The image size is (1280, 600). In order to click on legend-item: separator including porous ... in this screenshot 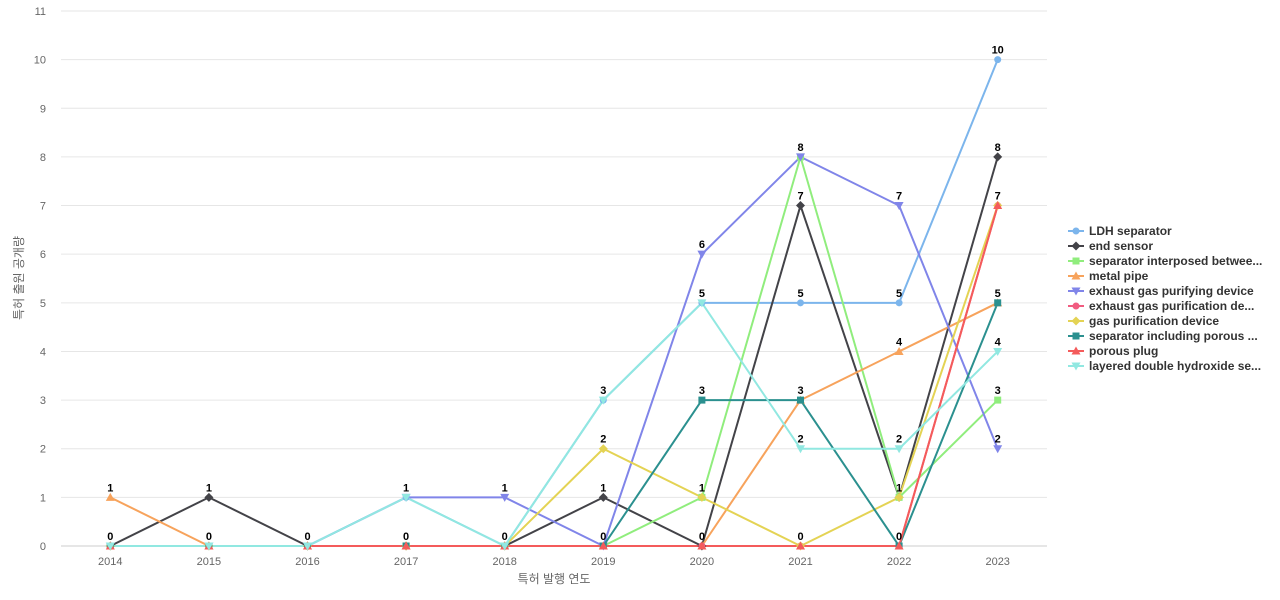, I will do `click(1163, 336)`.